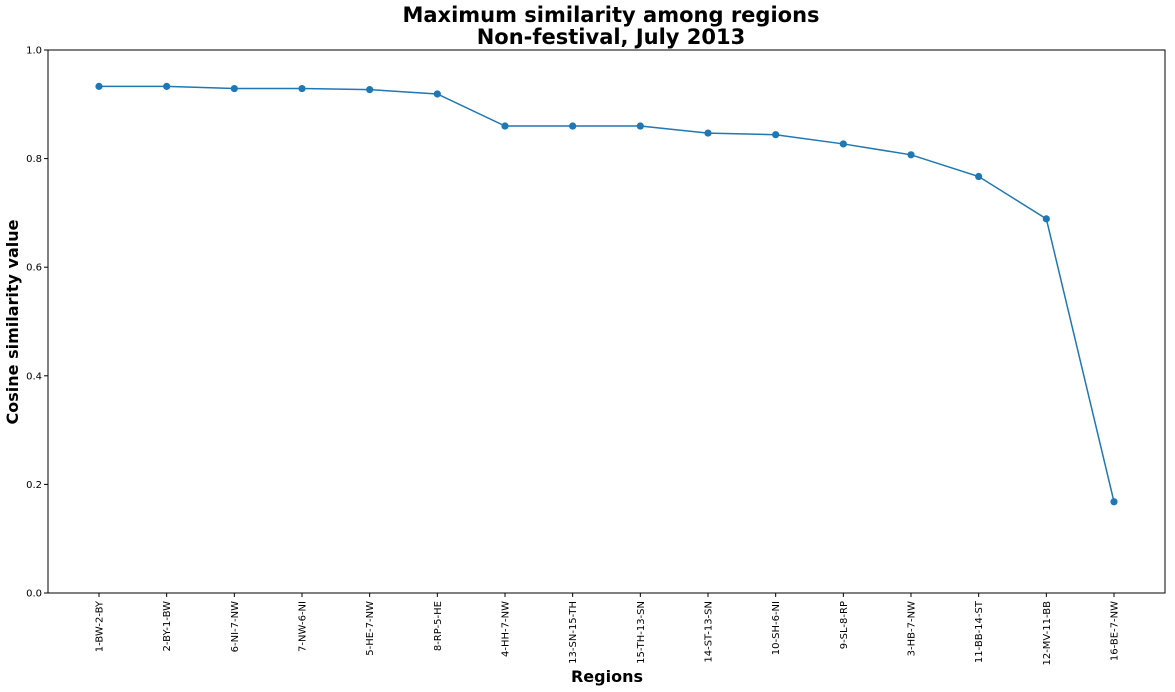 This screenshot has height=692, width=1175. What do you see at coordinates (979, 631) in the screenshot?
I see `x-tick-label: 11-BB-14-ST` at bounding box center [979, 631].